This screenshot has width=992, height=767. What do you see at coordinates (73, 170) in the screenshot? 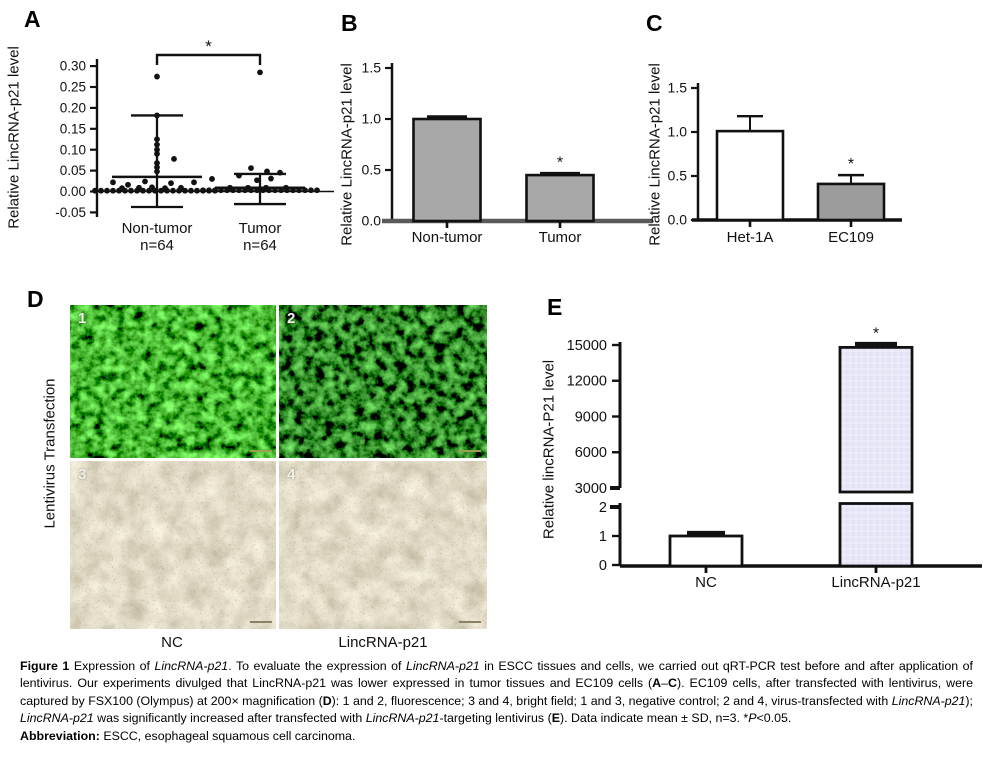
I see `y-tick-label: 0.05` at bounding box center [73, 170].